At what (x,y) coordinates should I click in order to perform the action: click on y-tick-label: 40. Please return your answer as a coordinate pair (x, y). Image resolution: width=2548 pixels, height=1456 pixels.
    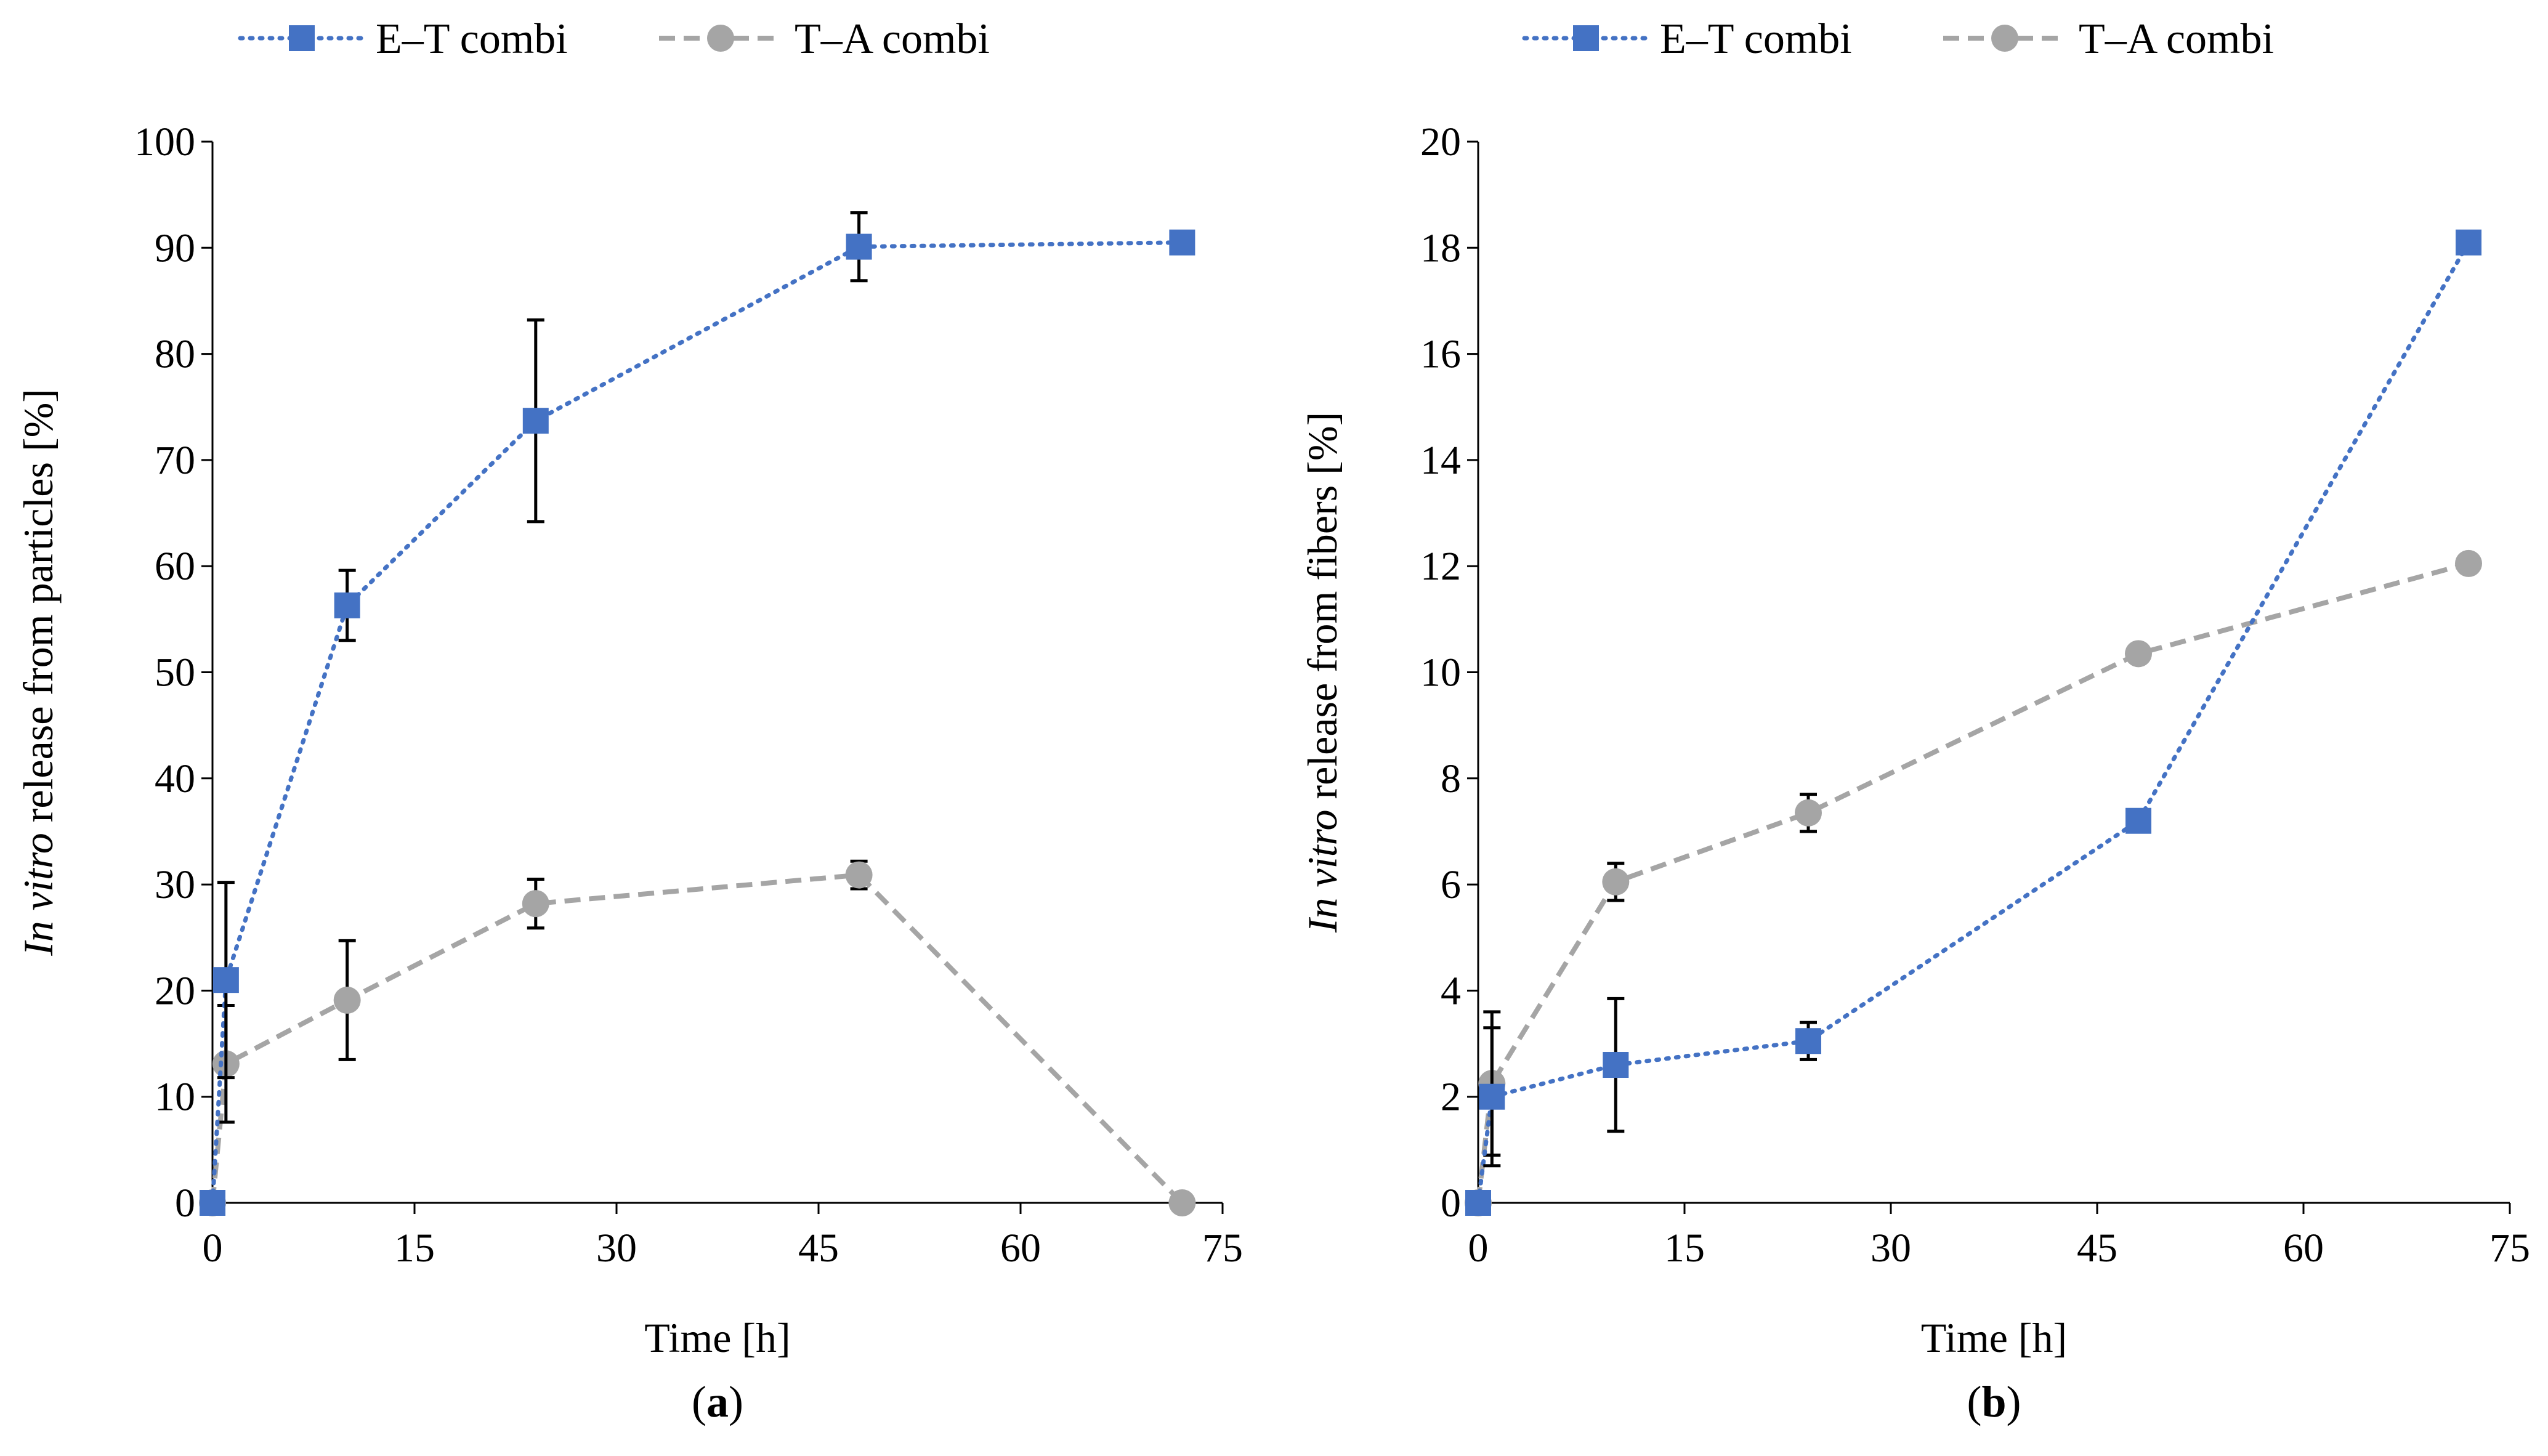
    Looking at the image, I should click on (175, 779).